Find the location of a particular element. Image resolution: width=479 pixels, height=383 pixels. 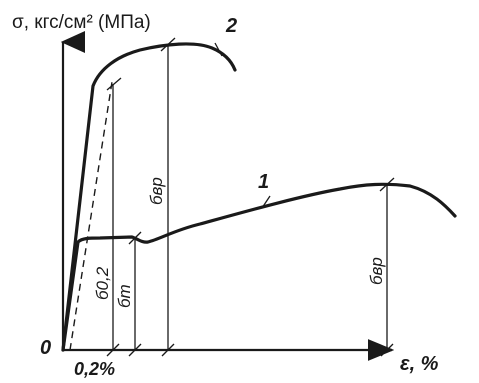

yield-point-marker: бт is located at coordinates (124, 296).